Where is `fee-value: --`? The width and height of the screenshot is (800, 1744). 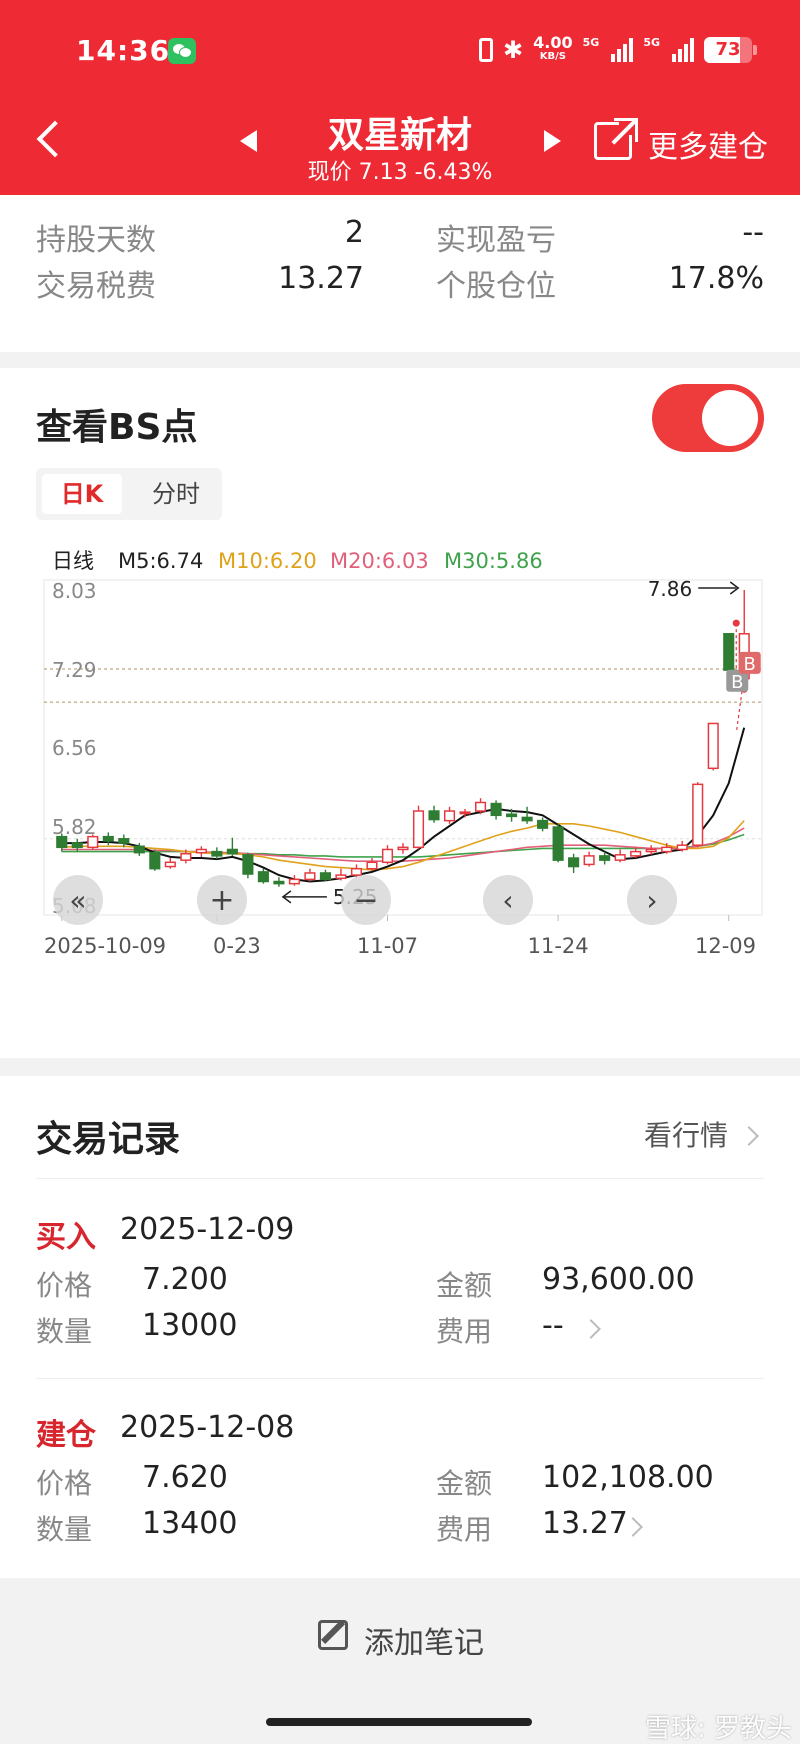 fee-value: -- is located at coordinates (553, 1325).